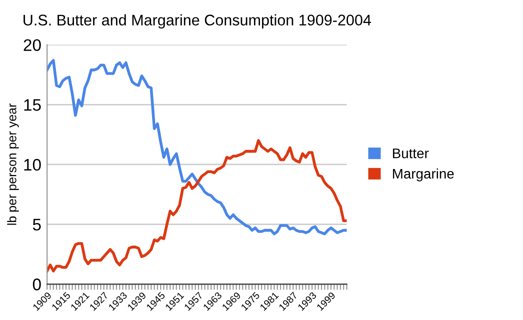 This screenshot has height=320, width=523. I want to click on chart-title: U.S. Butter and Margarine Consumption 1909-2004, so click(197, 21).